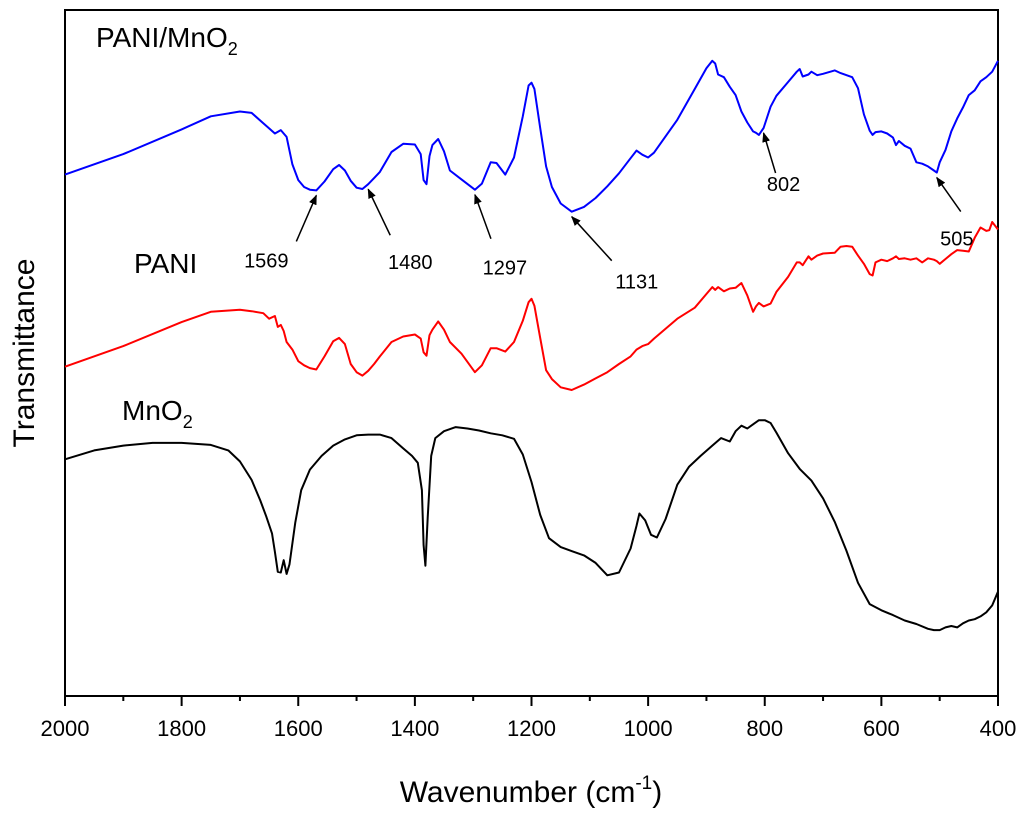  Describe the element at coordinates (410, 263) in the screenshot. I see `peak-label-1480: 1480` at that location.